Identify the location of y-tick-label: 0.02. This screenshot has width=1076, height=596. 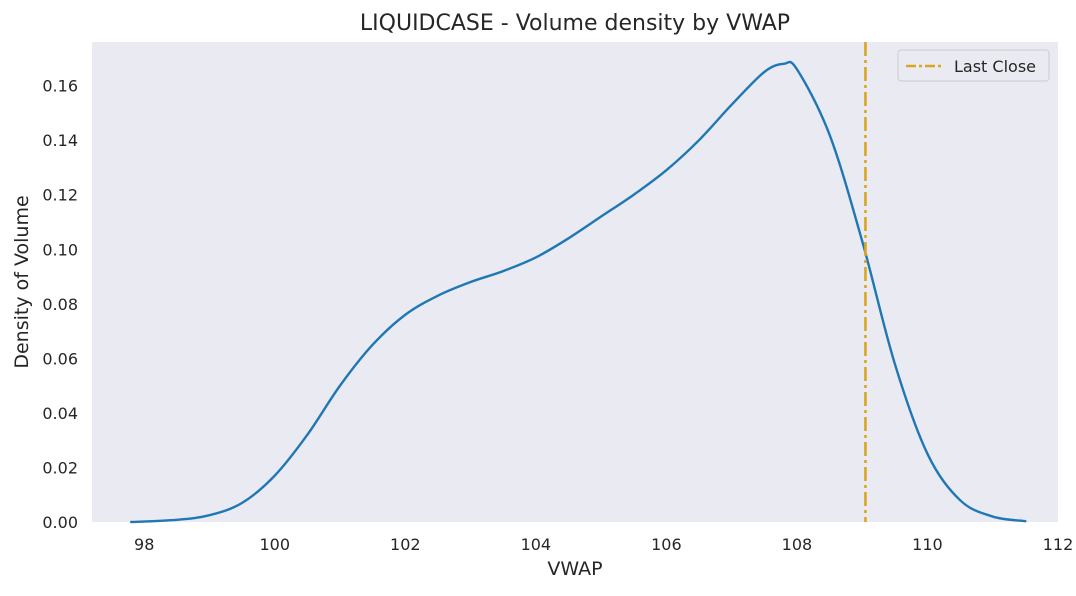
(60, 467).